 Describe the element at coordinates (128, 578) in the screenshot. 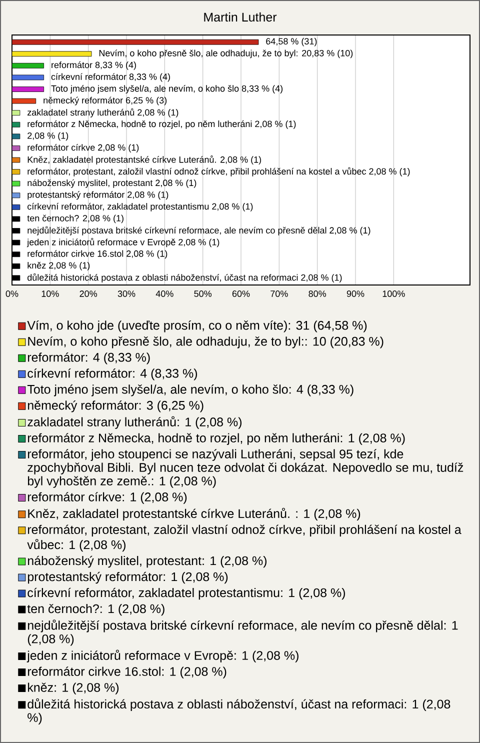

I see `legend-label: protestantský reformátor: 1 (2,08 %)` at that location.